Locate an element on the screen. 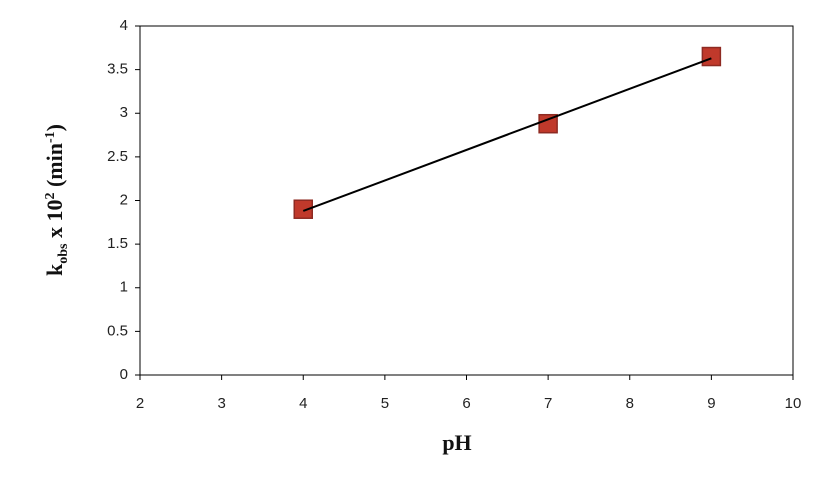 The height and width of the screenshot is (496, 825). y-axis-title-part: ) is located at coordinates (54, 127).